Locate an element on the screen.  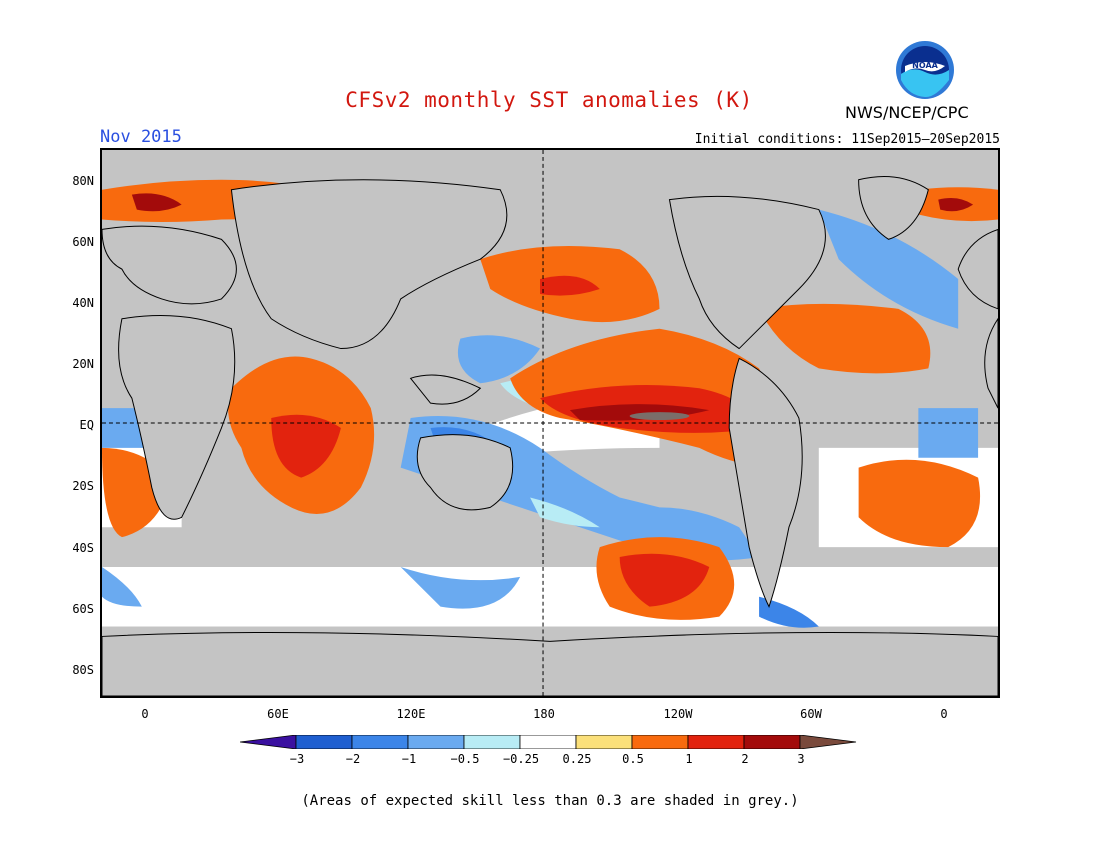
colorbar-label-2: 2 is located at coordinates (745, 759).